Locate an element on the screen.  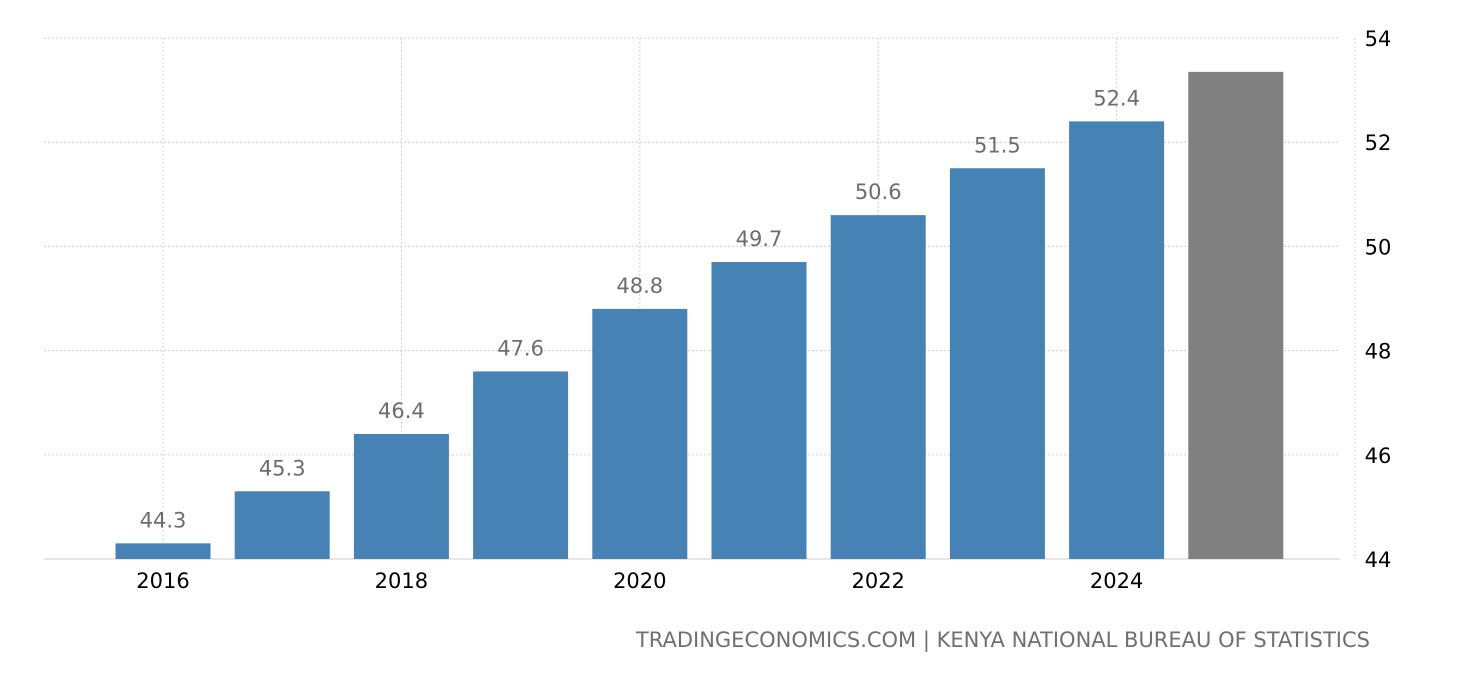
y-tick-label-52: 52 is located at coordinates (1378, 143).